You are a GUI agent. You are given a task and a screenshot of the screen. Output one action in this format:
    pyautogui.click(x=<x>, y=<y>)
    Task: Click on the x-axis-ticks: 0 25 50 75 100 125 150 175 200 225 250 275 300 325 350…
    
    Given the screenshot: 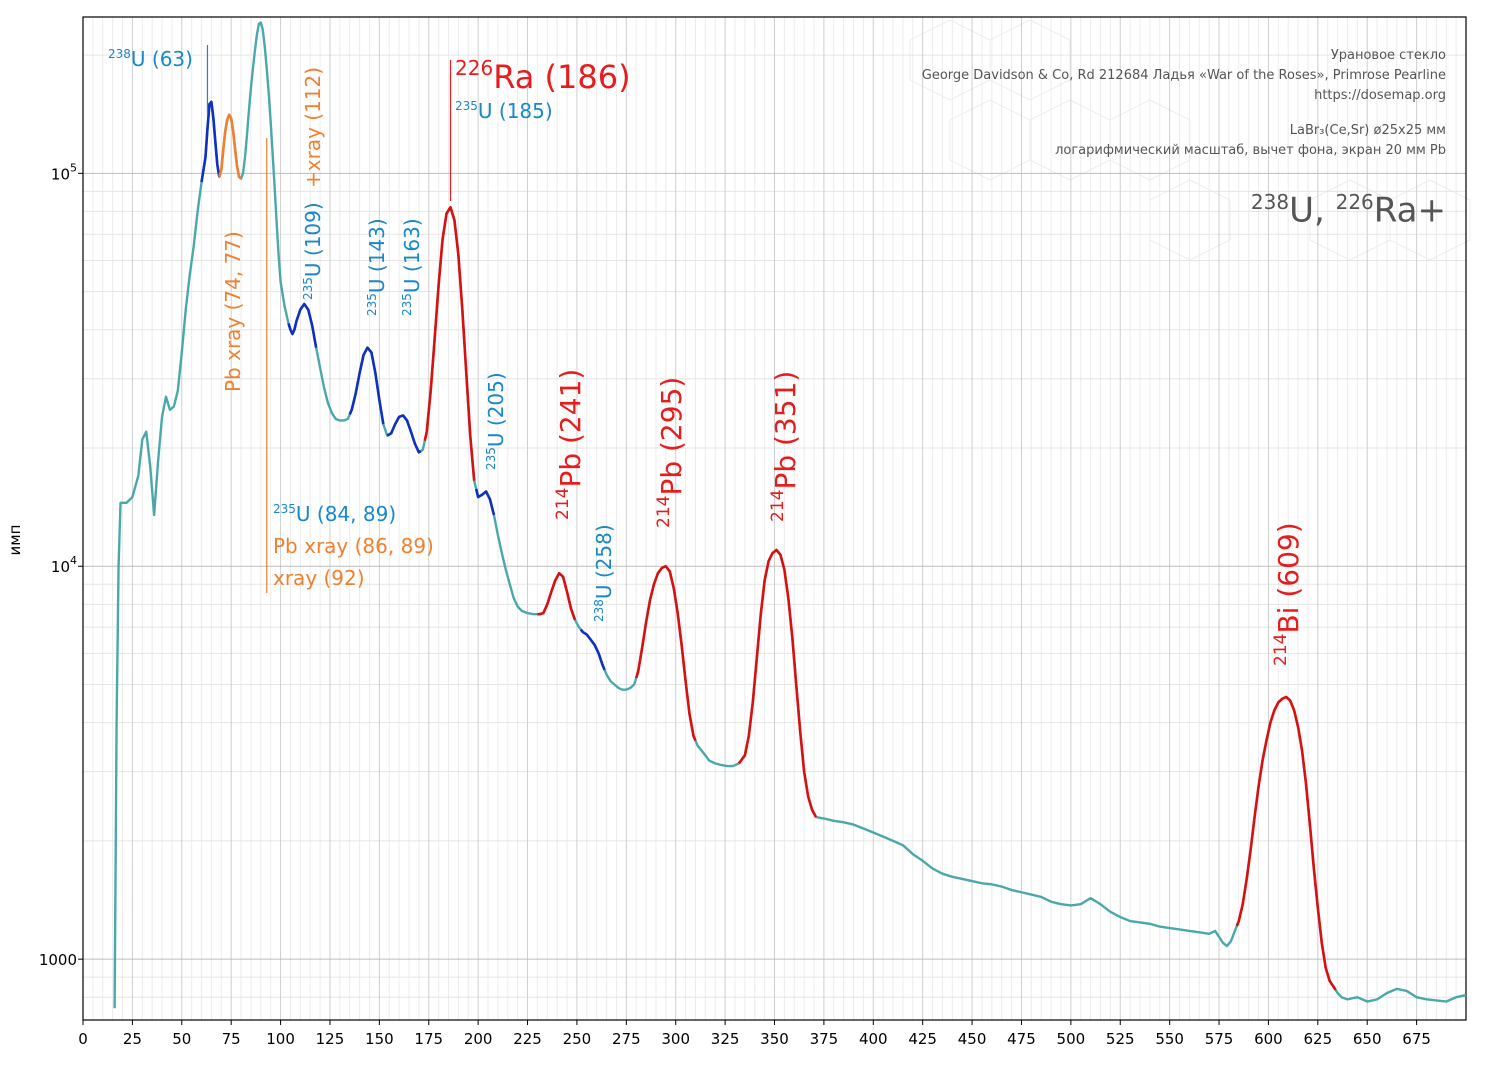 What is the action you would take?
    pyautogui.click(x=754, y=1034)
    